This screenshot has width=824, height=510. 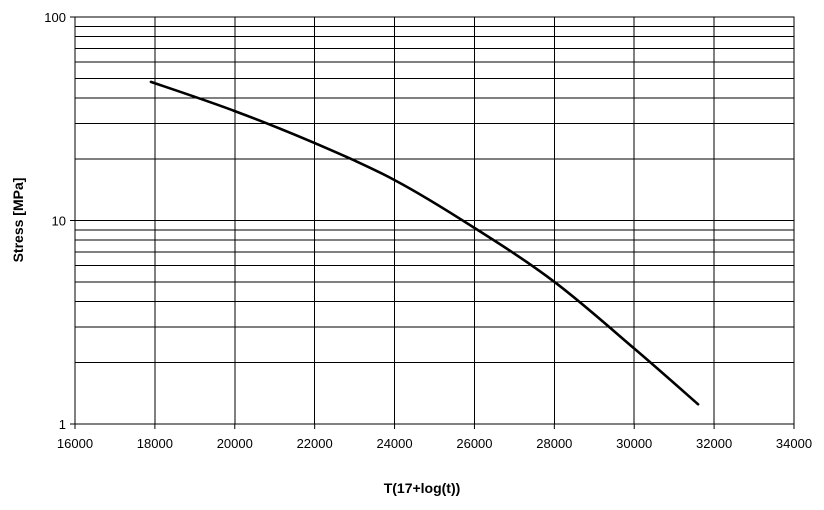 I want to click on y-axis-ticks: 1 10 100, so click(x=59, y=221).